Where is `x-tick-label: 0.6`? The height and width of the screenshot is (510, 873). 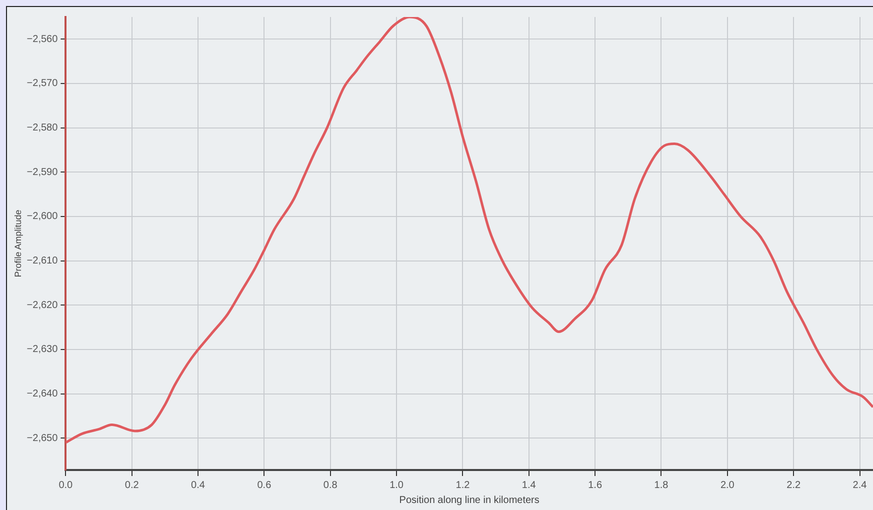 x-tick-label: 0.6 is located at coordinates (264, 485).